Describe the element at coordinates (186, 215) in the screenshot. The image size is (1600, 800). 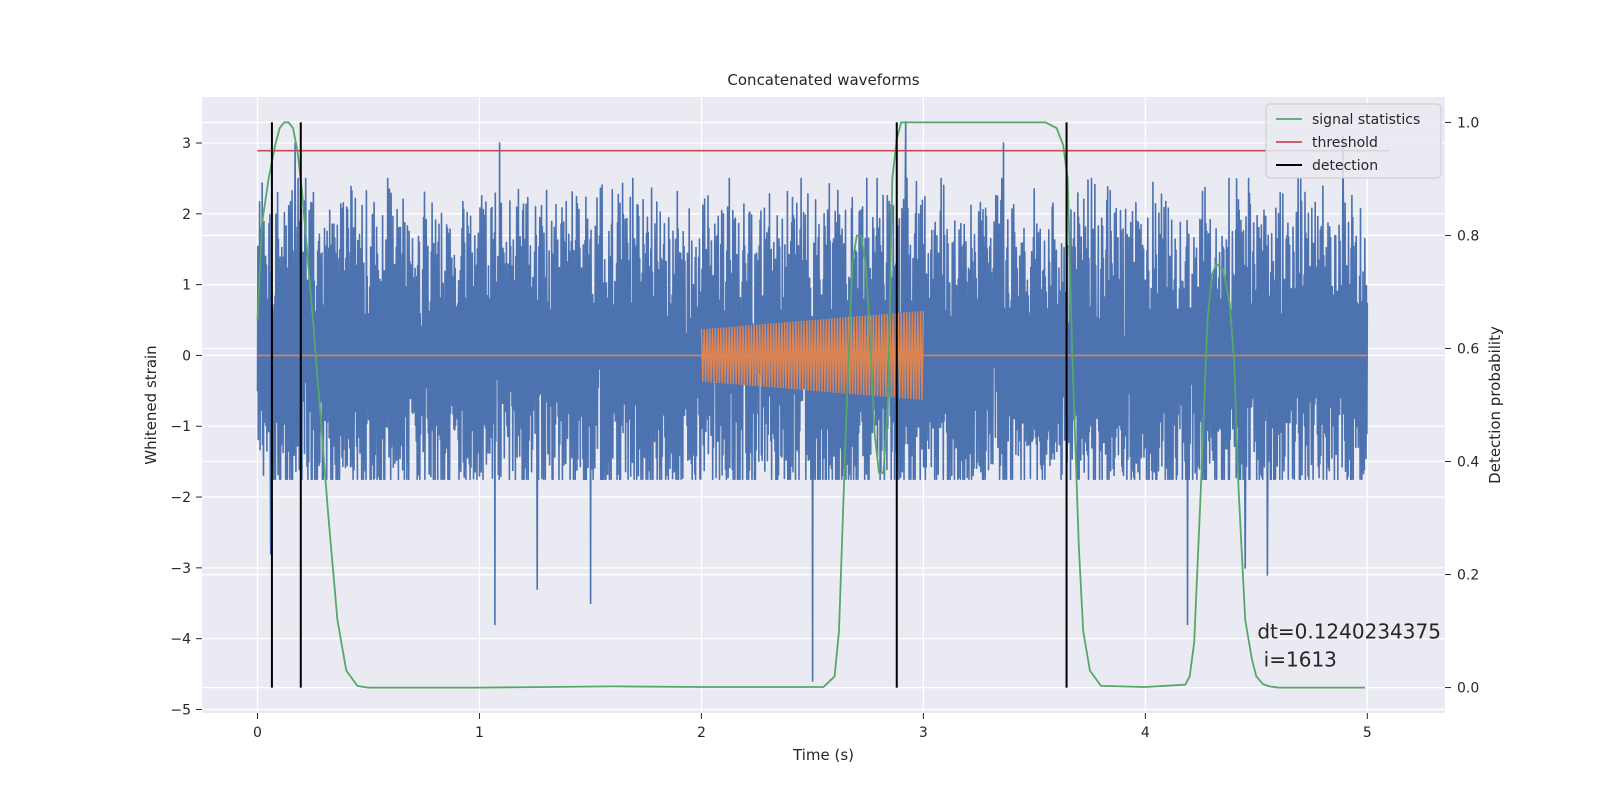
I see `y-tick-label: 2` at that location.